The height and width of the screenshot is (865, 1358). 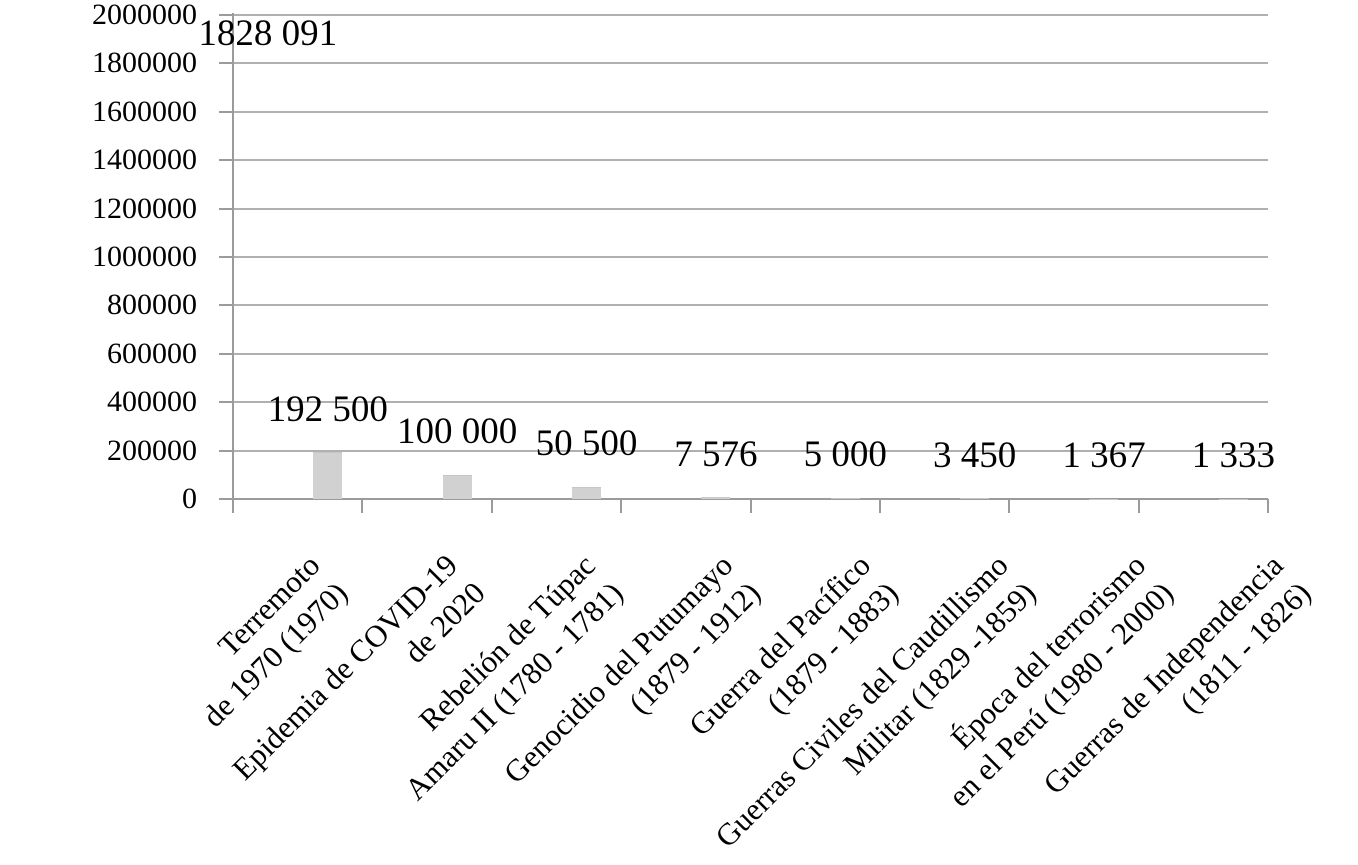 What do you see at coordinates (144, 15) in the screenshot?
I see `y-axis-tick-label: 2000000` at bounding box center [144, 15].